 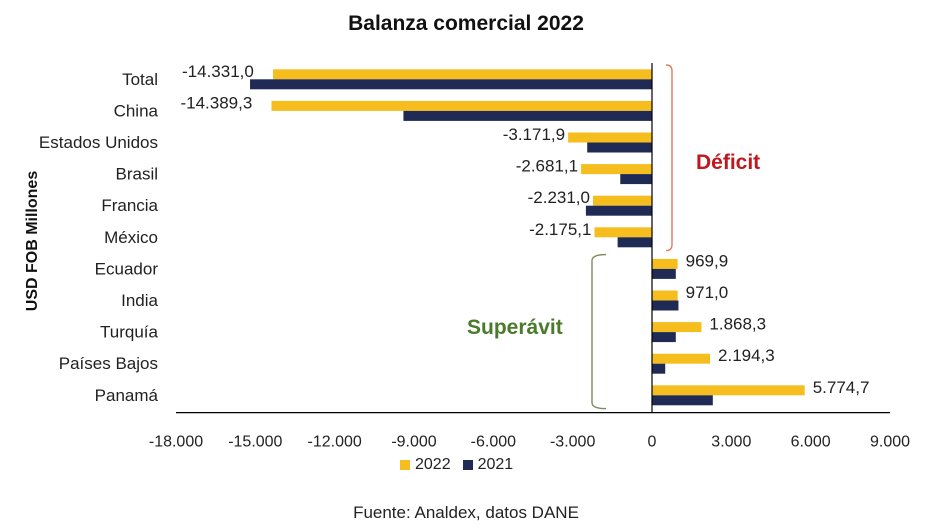 I want to click on bar-2022-países-bajos, so click(x=681, y=358).